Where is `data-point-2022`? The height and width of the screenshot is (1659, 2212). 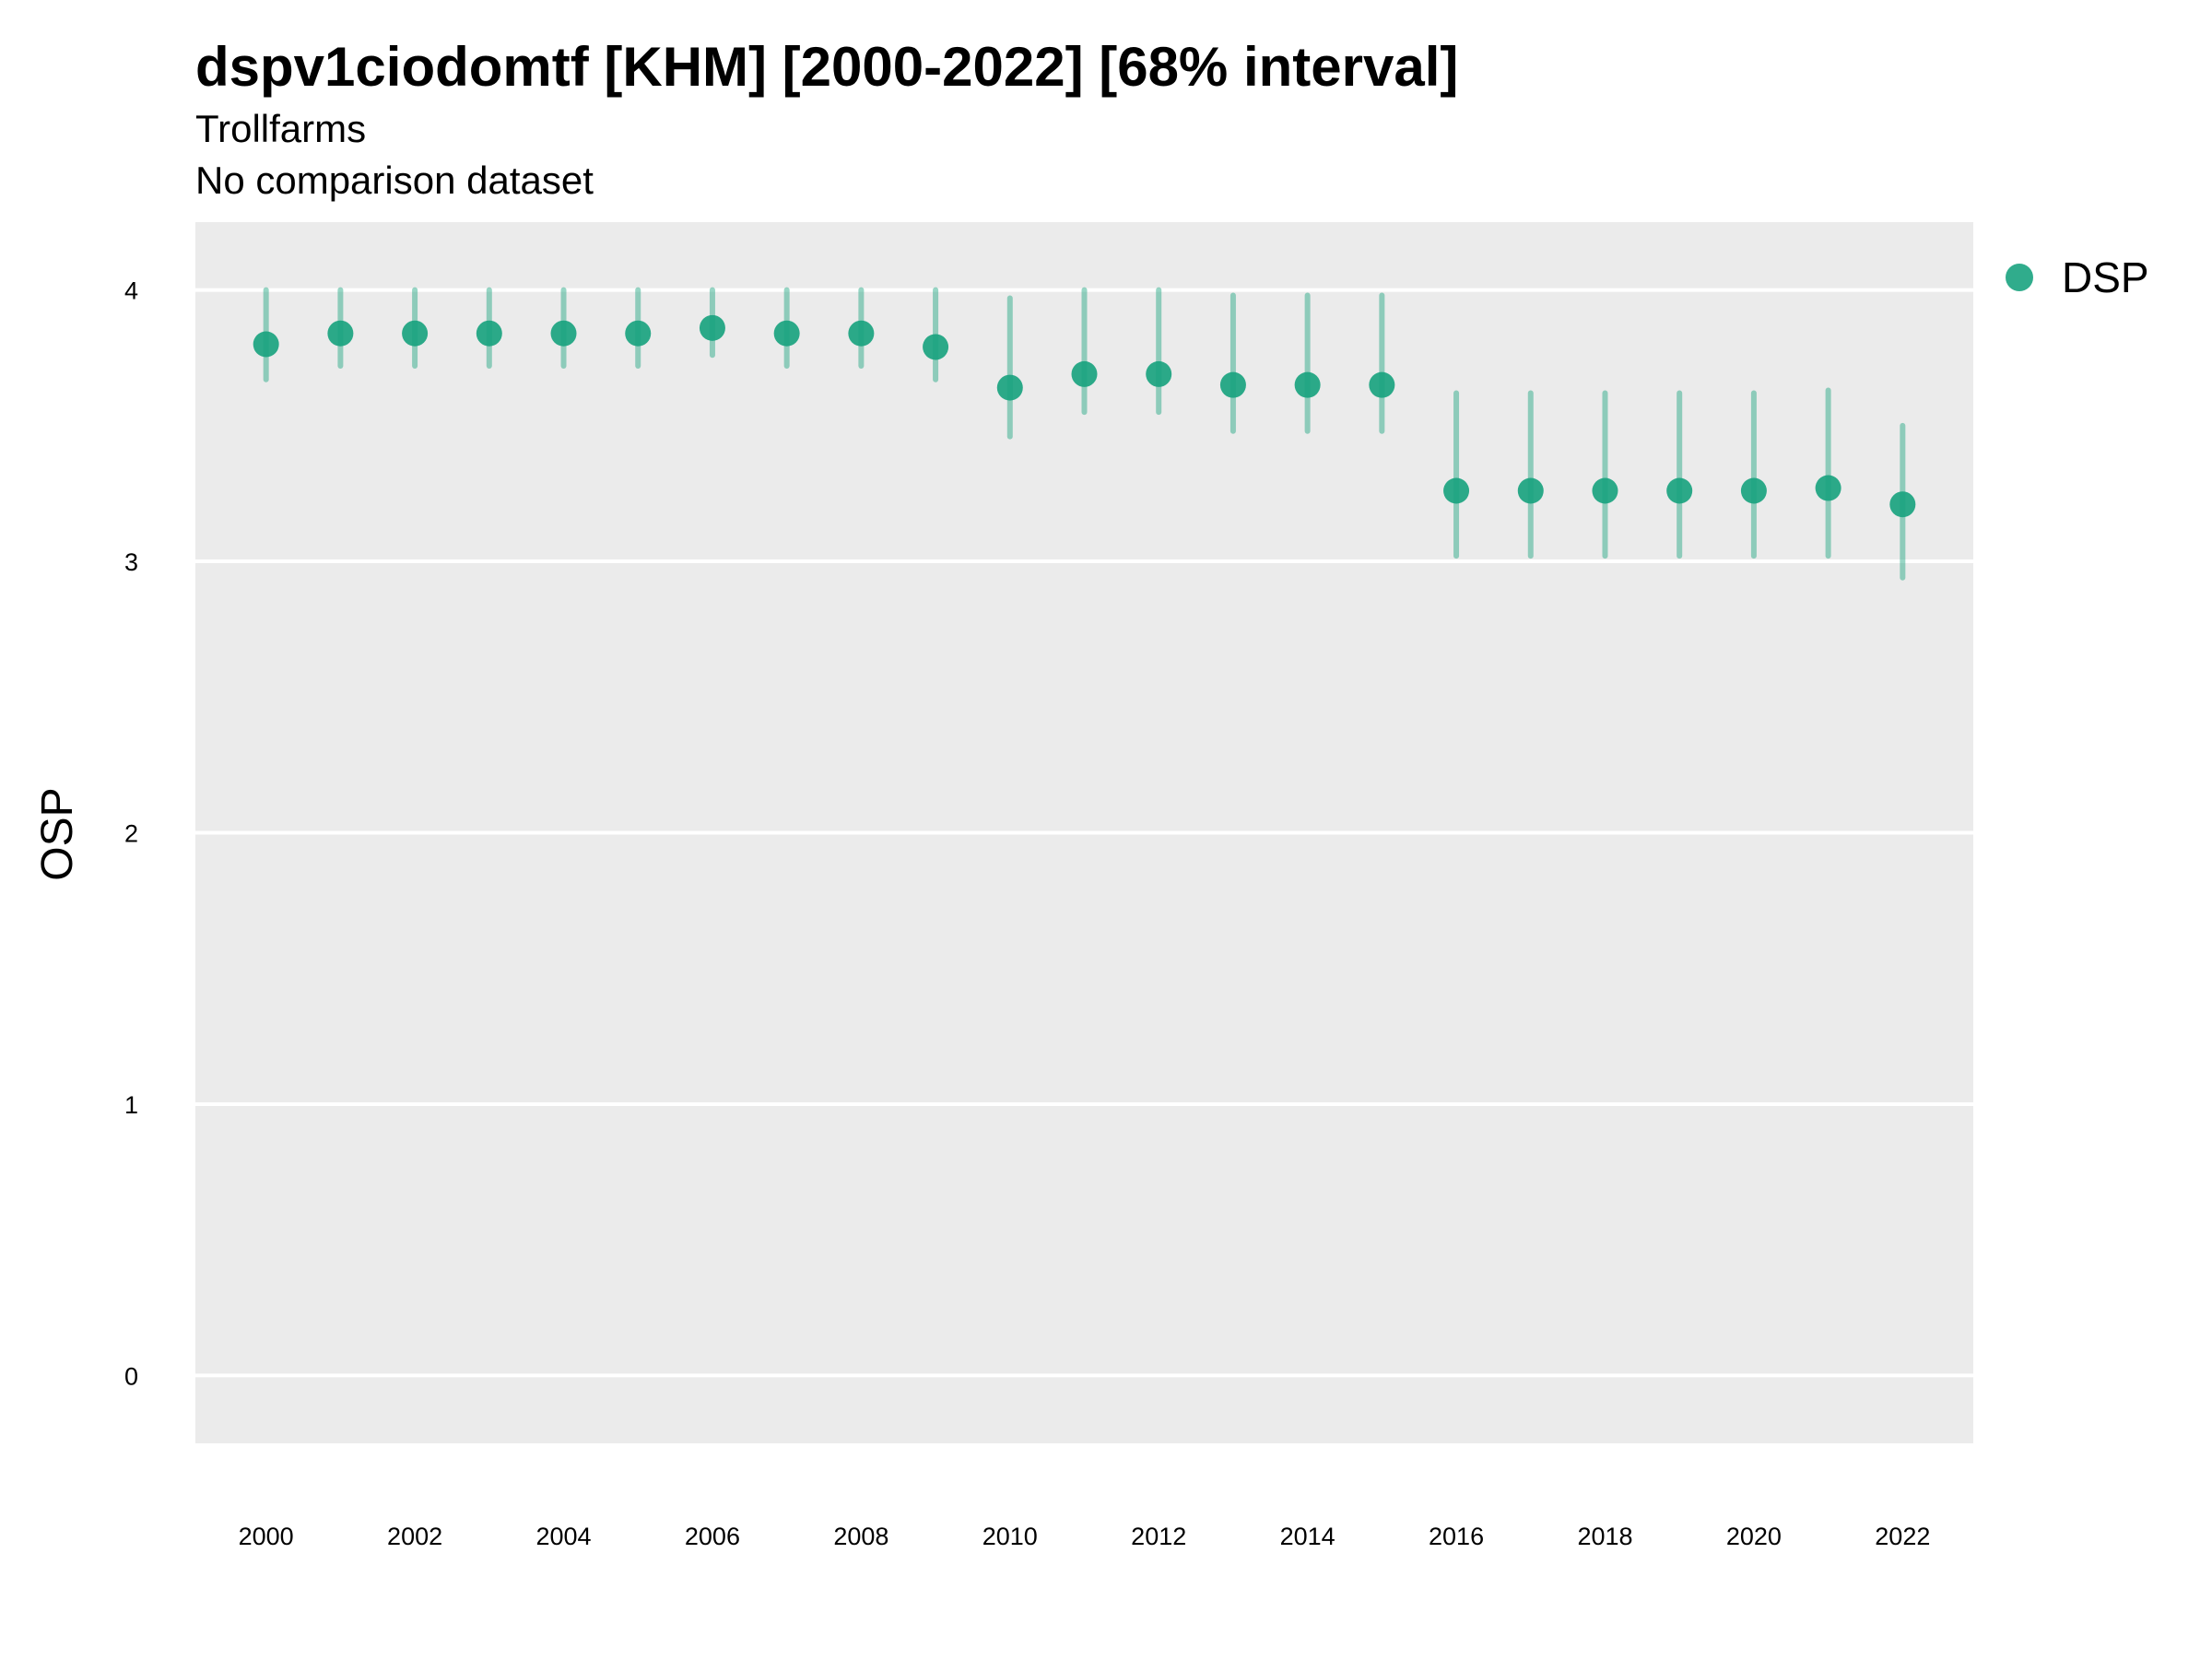 data-point-2022 is located at coordinates (1902, 504).